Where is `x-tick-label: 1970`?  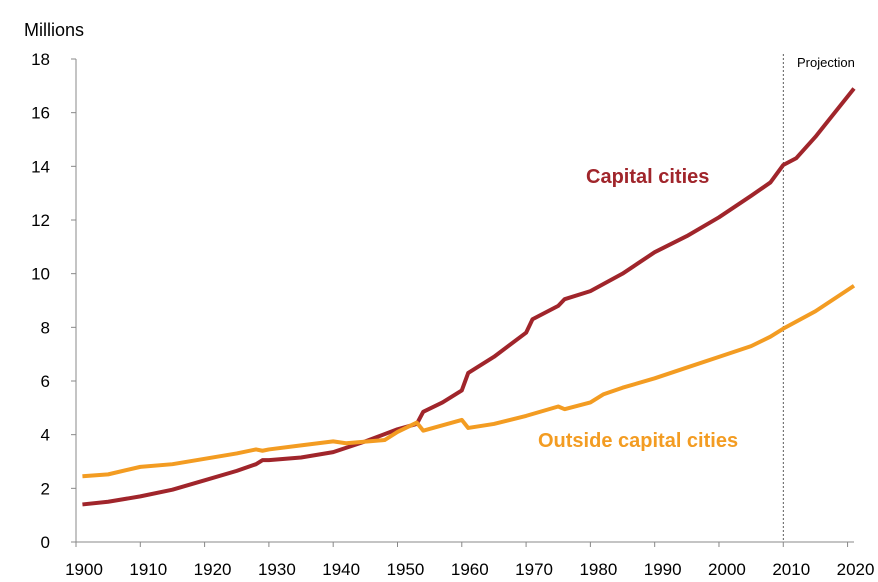 x-tick-label: 1970 is located at coordinates (534, 569).